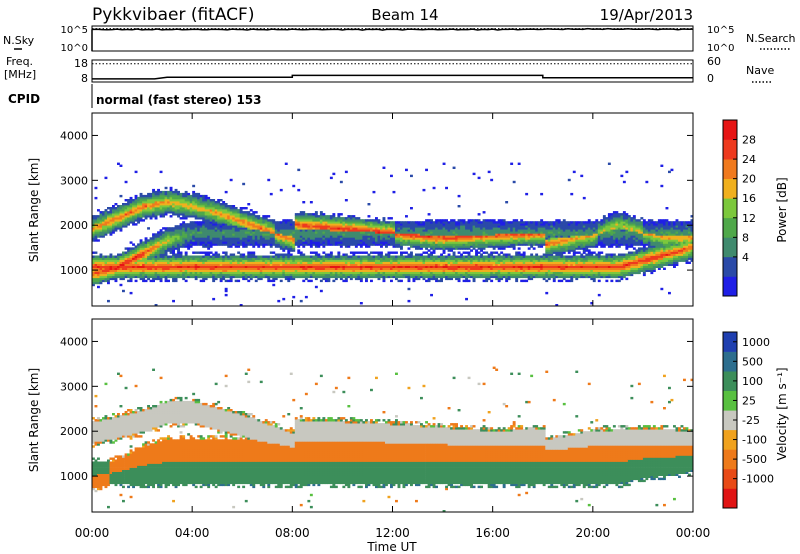 This screenshot has height=554, width=800. I want to click on freq-label: Freq., so click(19, 61).